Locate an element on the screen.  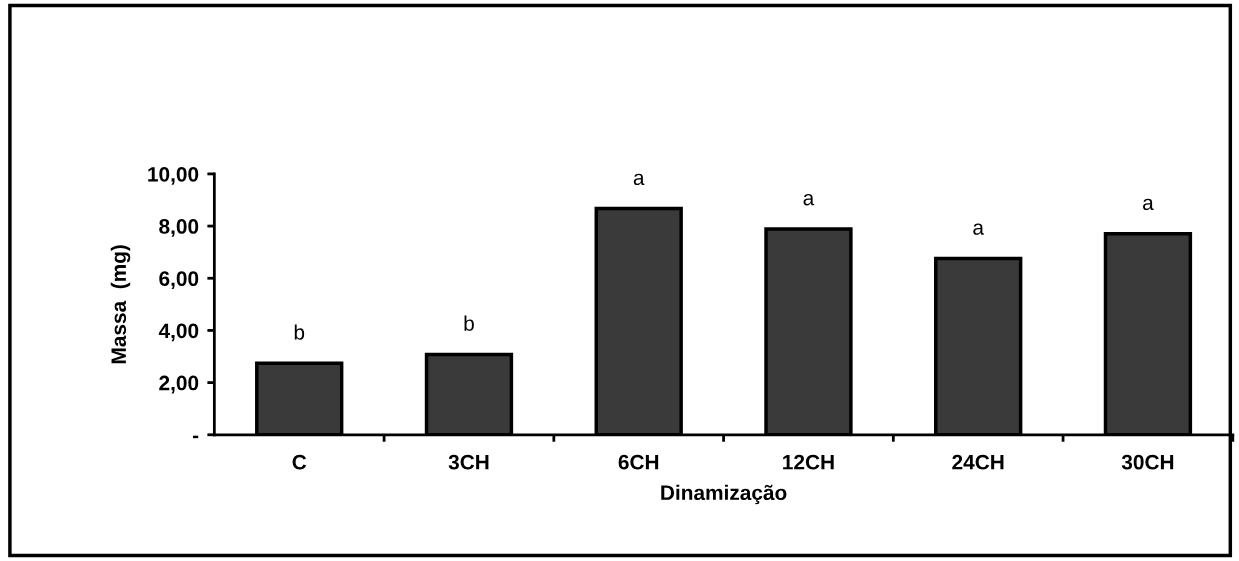
x-tick-label: 24CH is located at coordinates (978, 462).